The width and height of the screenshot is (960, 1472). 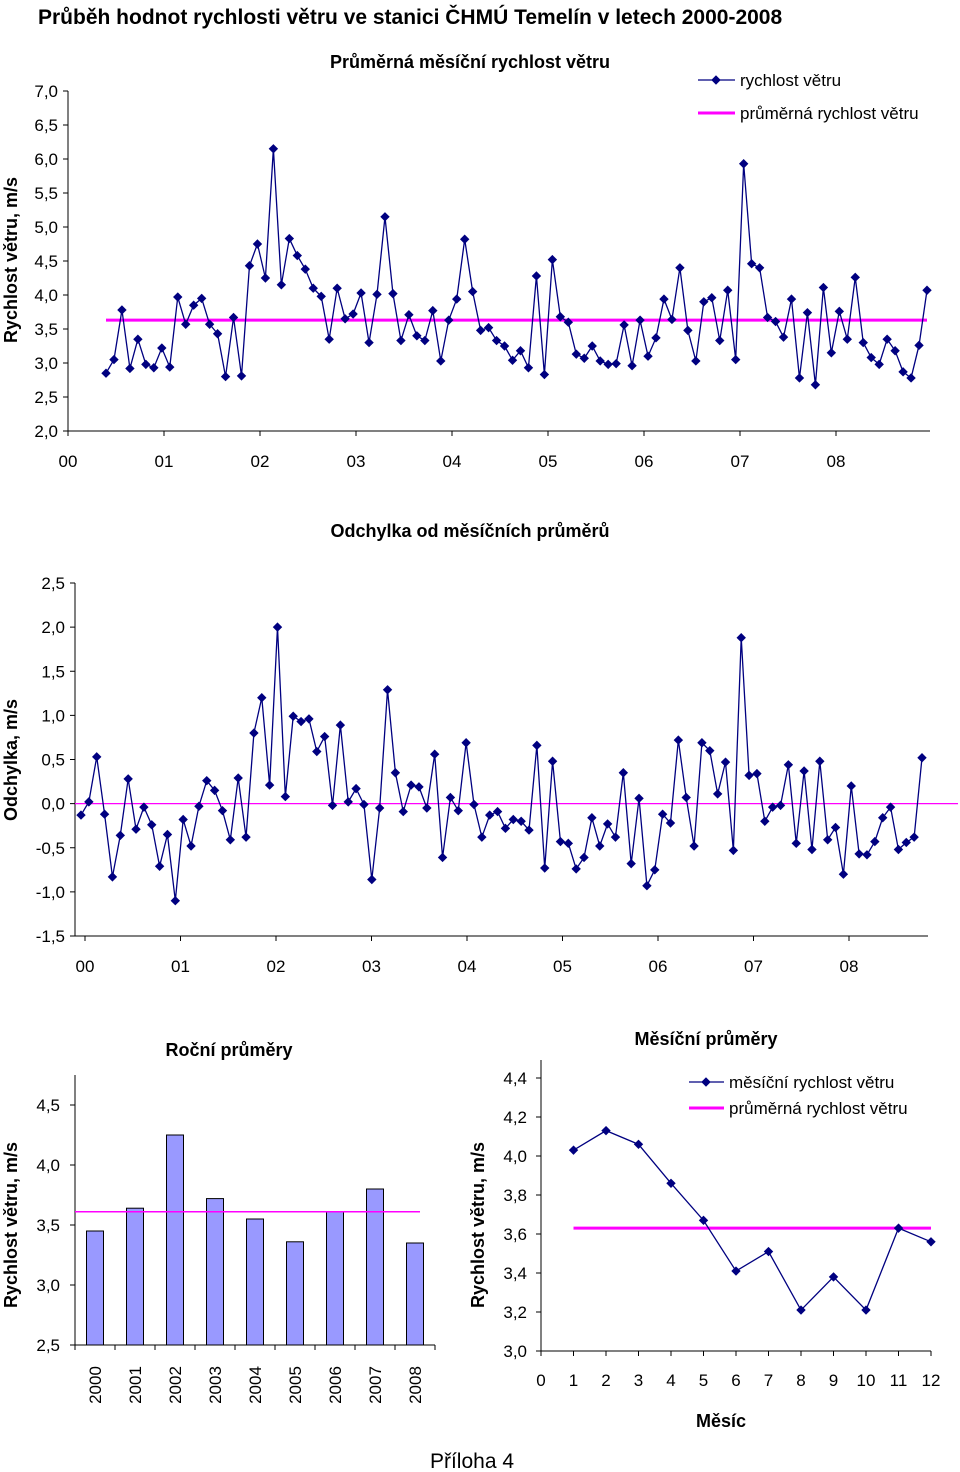 What do you see at coordinates (833, 1380) in the screenshot?
I see `monthly-means-x-tick-label: 9` at bounding box center [833, 1380].